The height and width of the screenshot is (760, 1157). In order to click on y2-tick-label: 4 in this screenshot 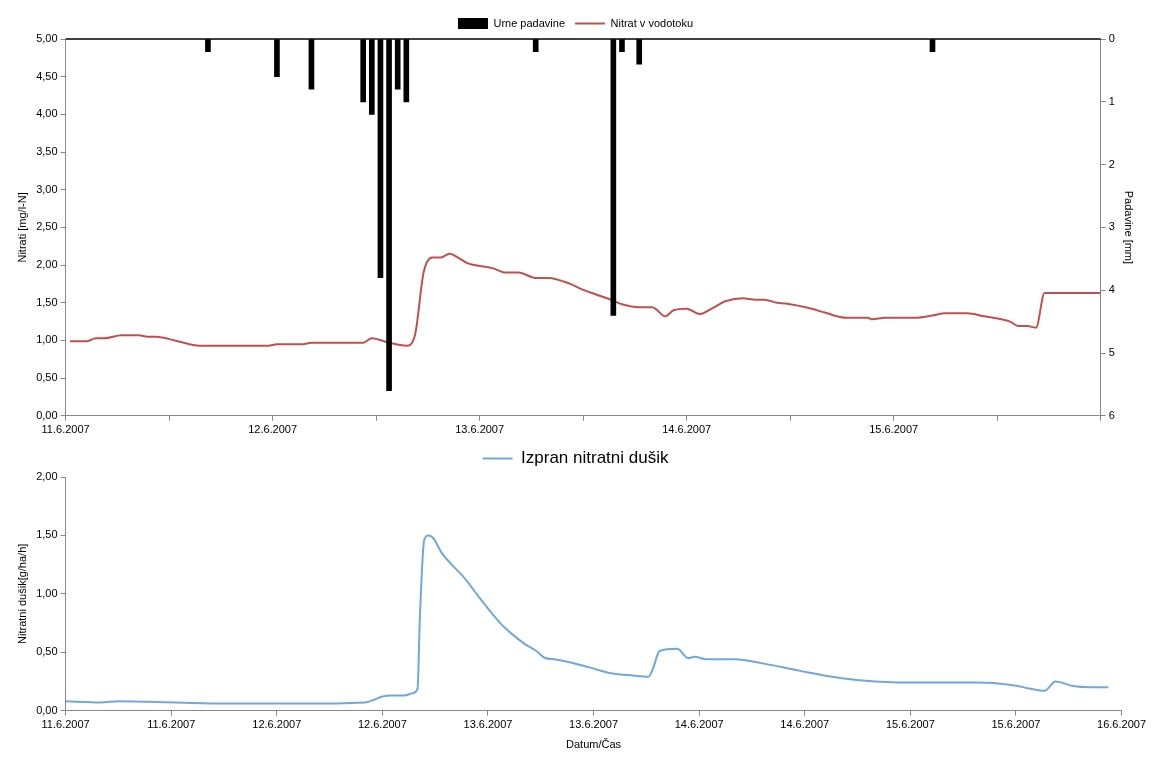, I will do `click(1111, 289)`.